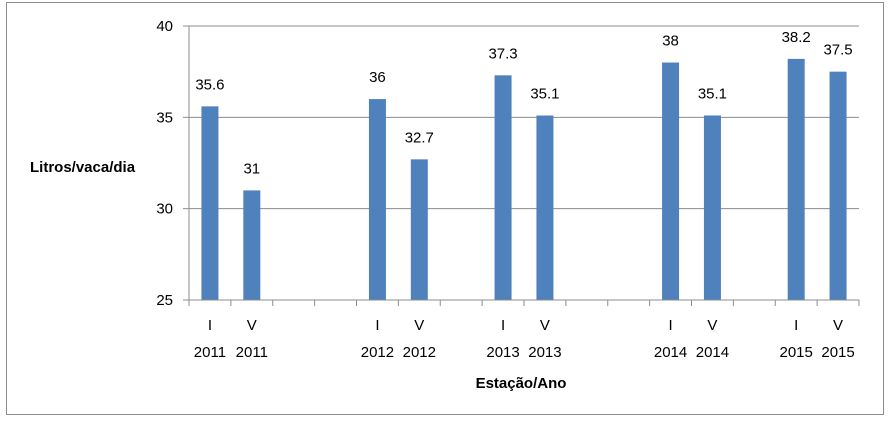  What do you see at coordinates (251, 168) in the screenshot?
I see `data-label: 31` at bounding box center [251, 168].